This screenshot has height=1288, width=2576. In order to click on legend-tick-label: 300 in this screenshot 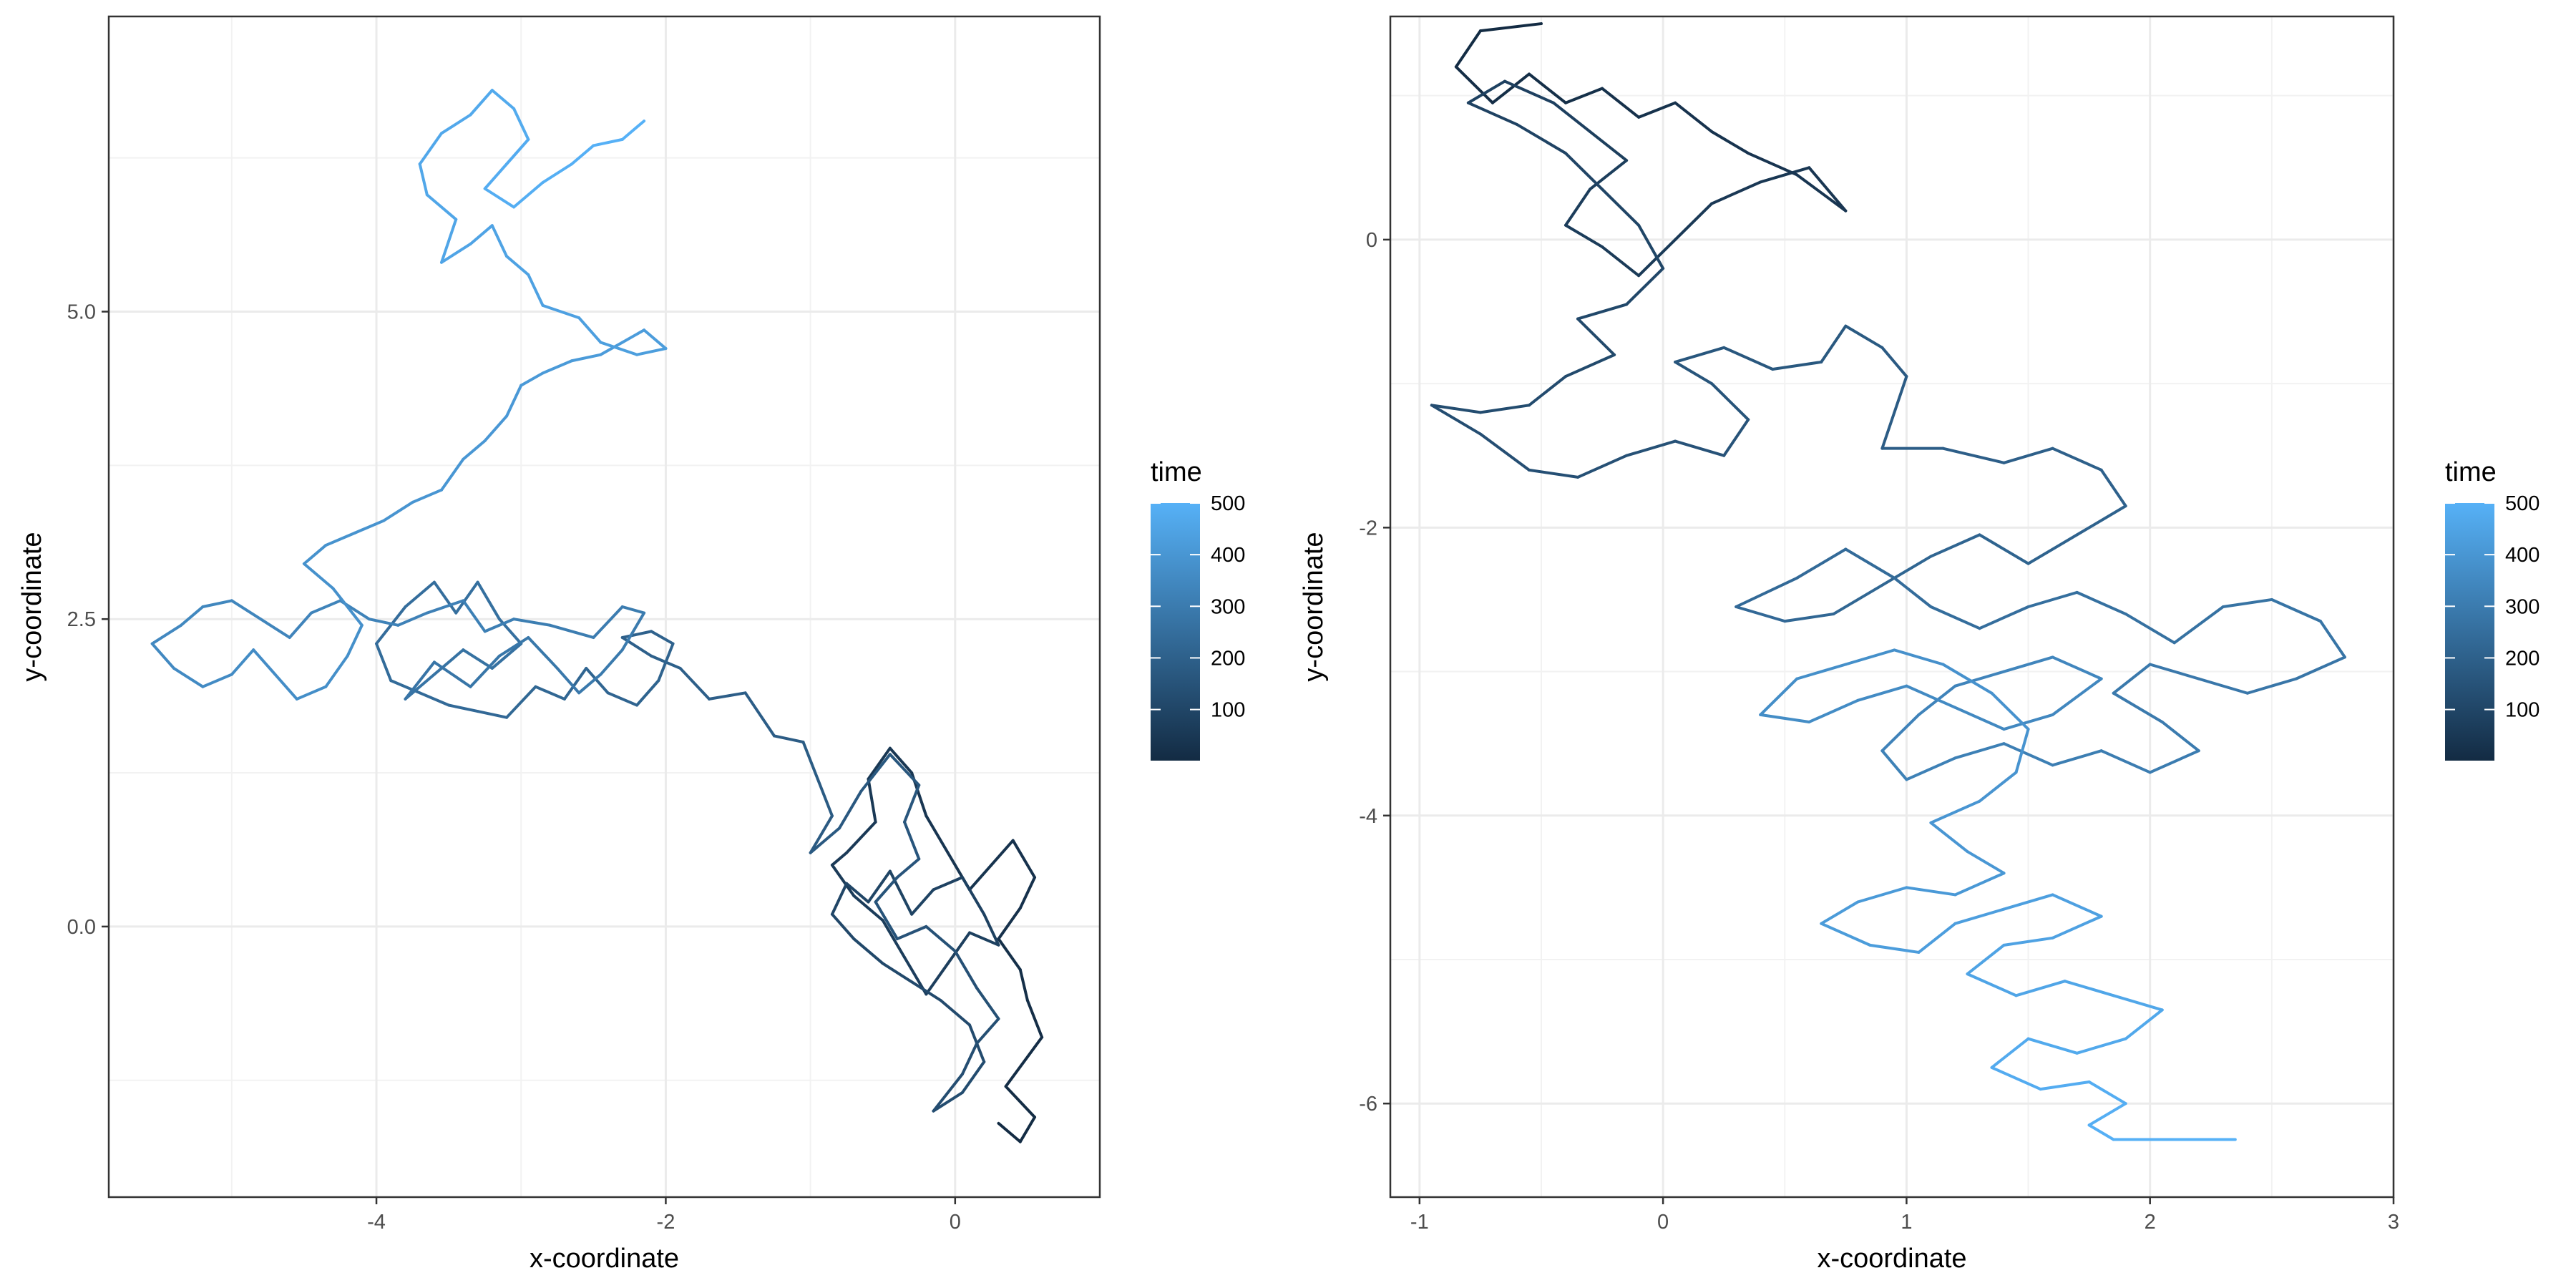, I will do `click(1228, 606)`.